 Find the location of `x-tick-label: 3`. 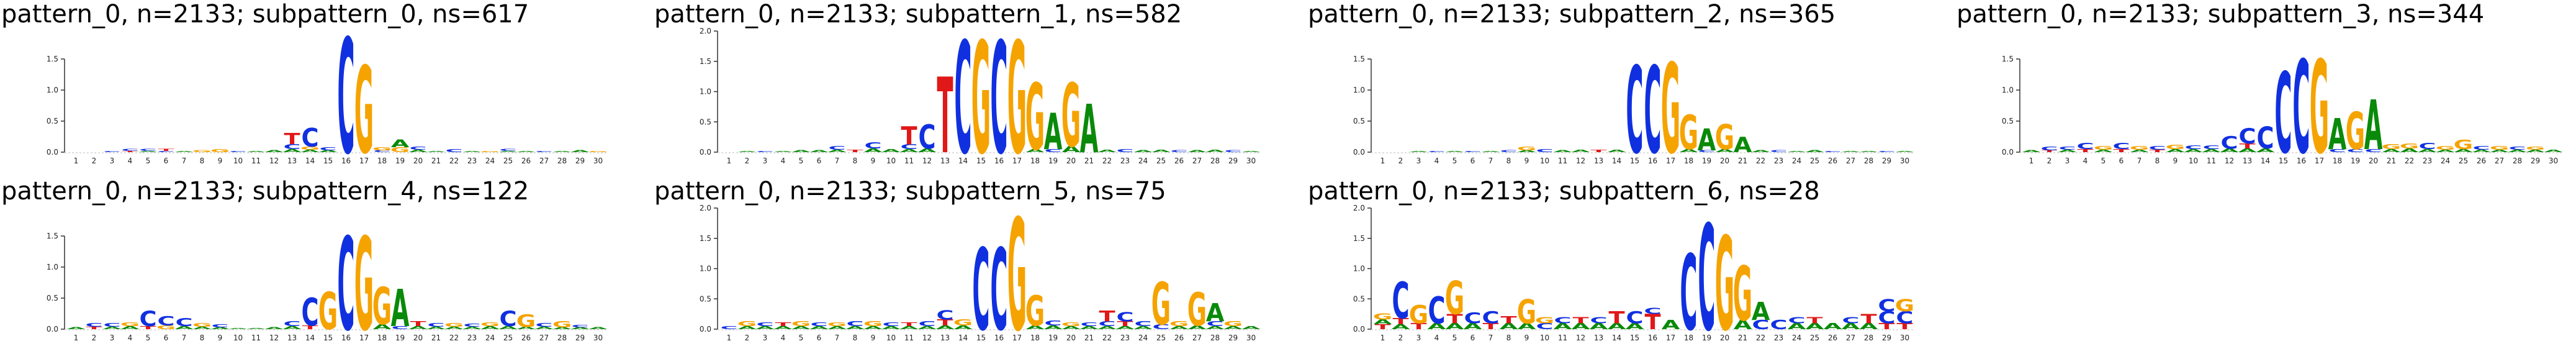

x-tick-label: 3 is located at coordinates (2067, 161).